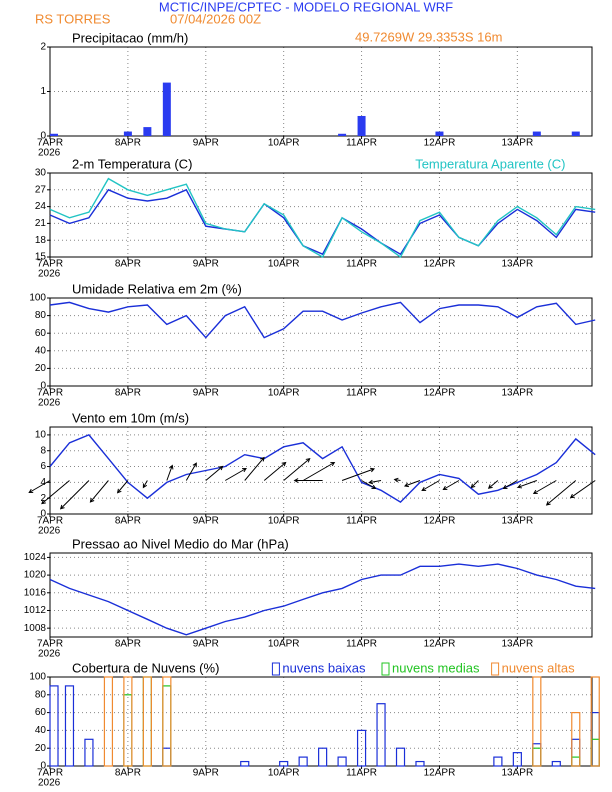 Image resolution: width=612 pixels, height=792 pixels. Describe the element at coordinates (41, 350) in the screenshot. I see `y-tick-label: 40` at that location.